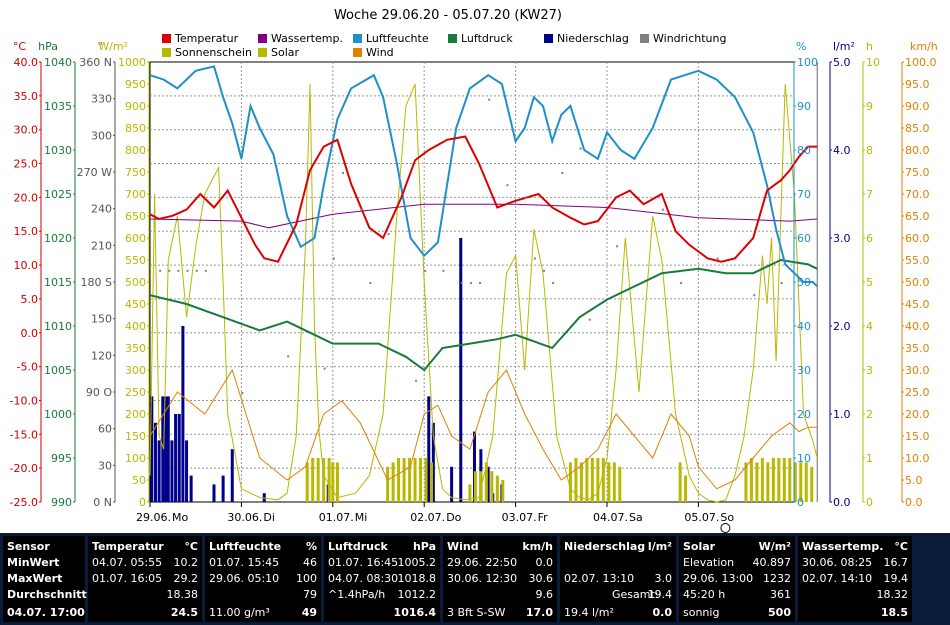 This screenshot has width=950, height=625. Describe the element at coordinates (309, 612) in the screenshot. I see `humidity-current: 49` at that location.